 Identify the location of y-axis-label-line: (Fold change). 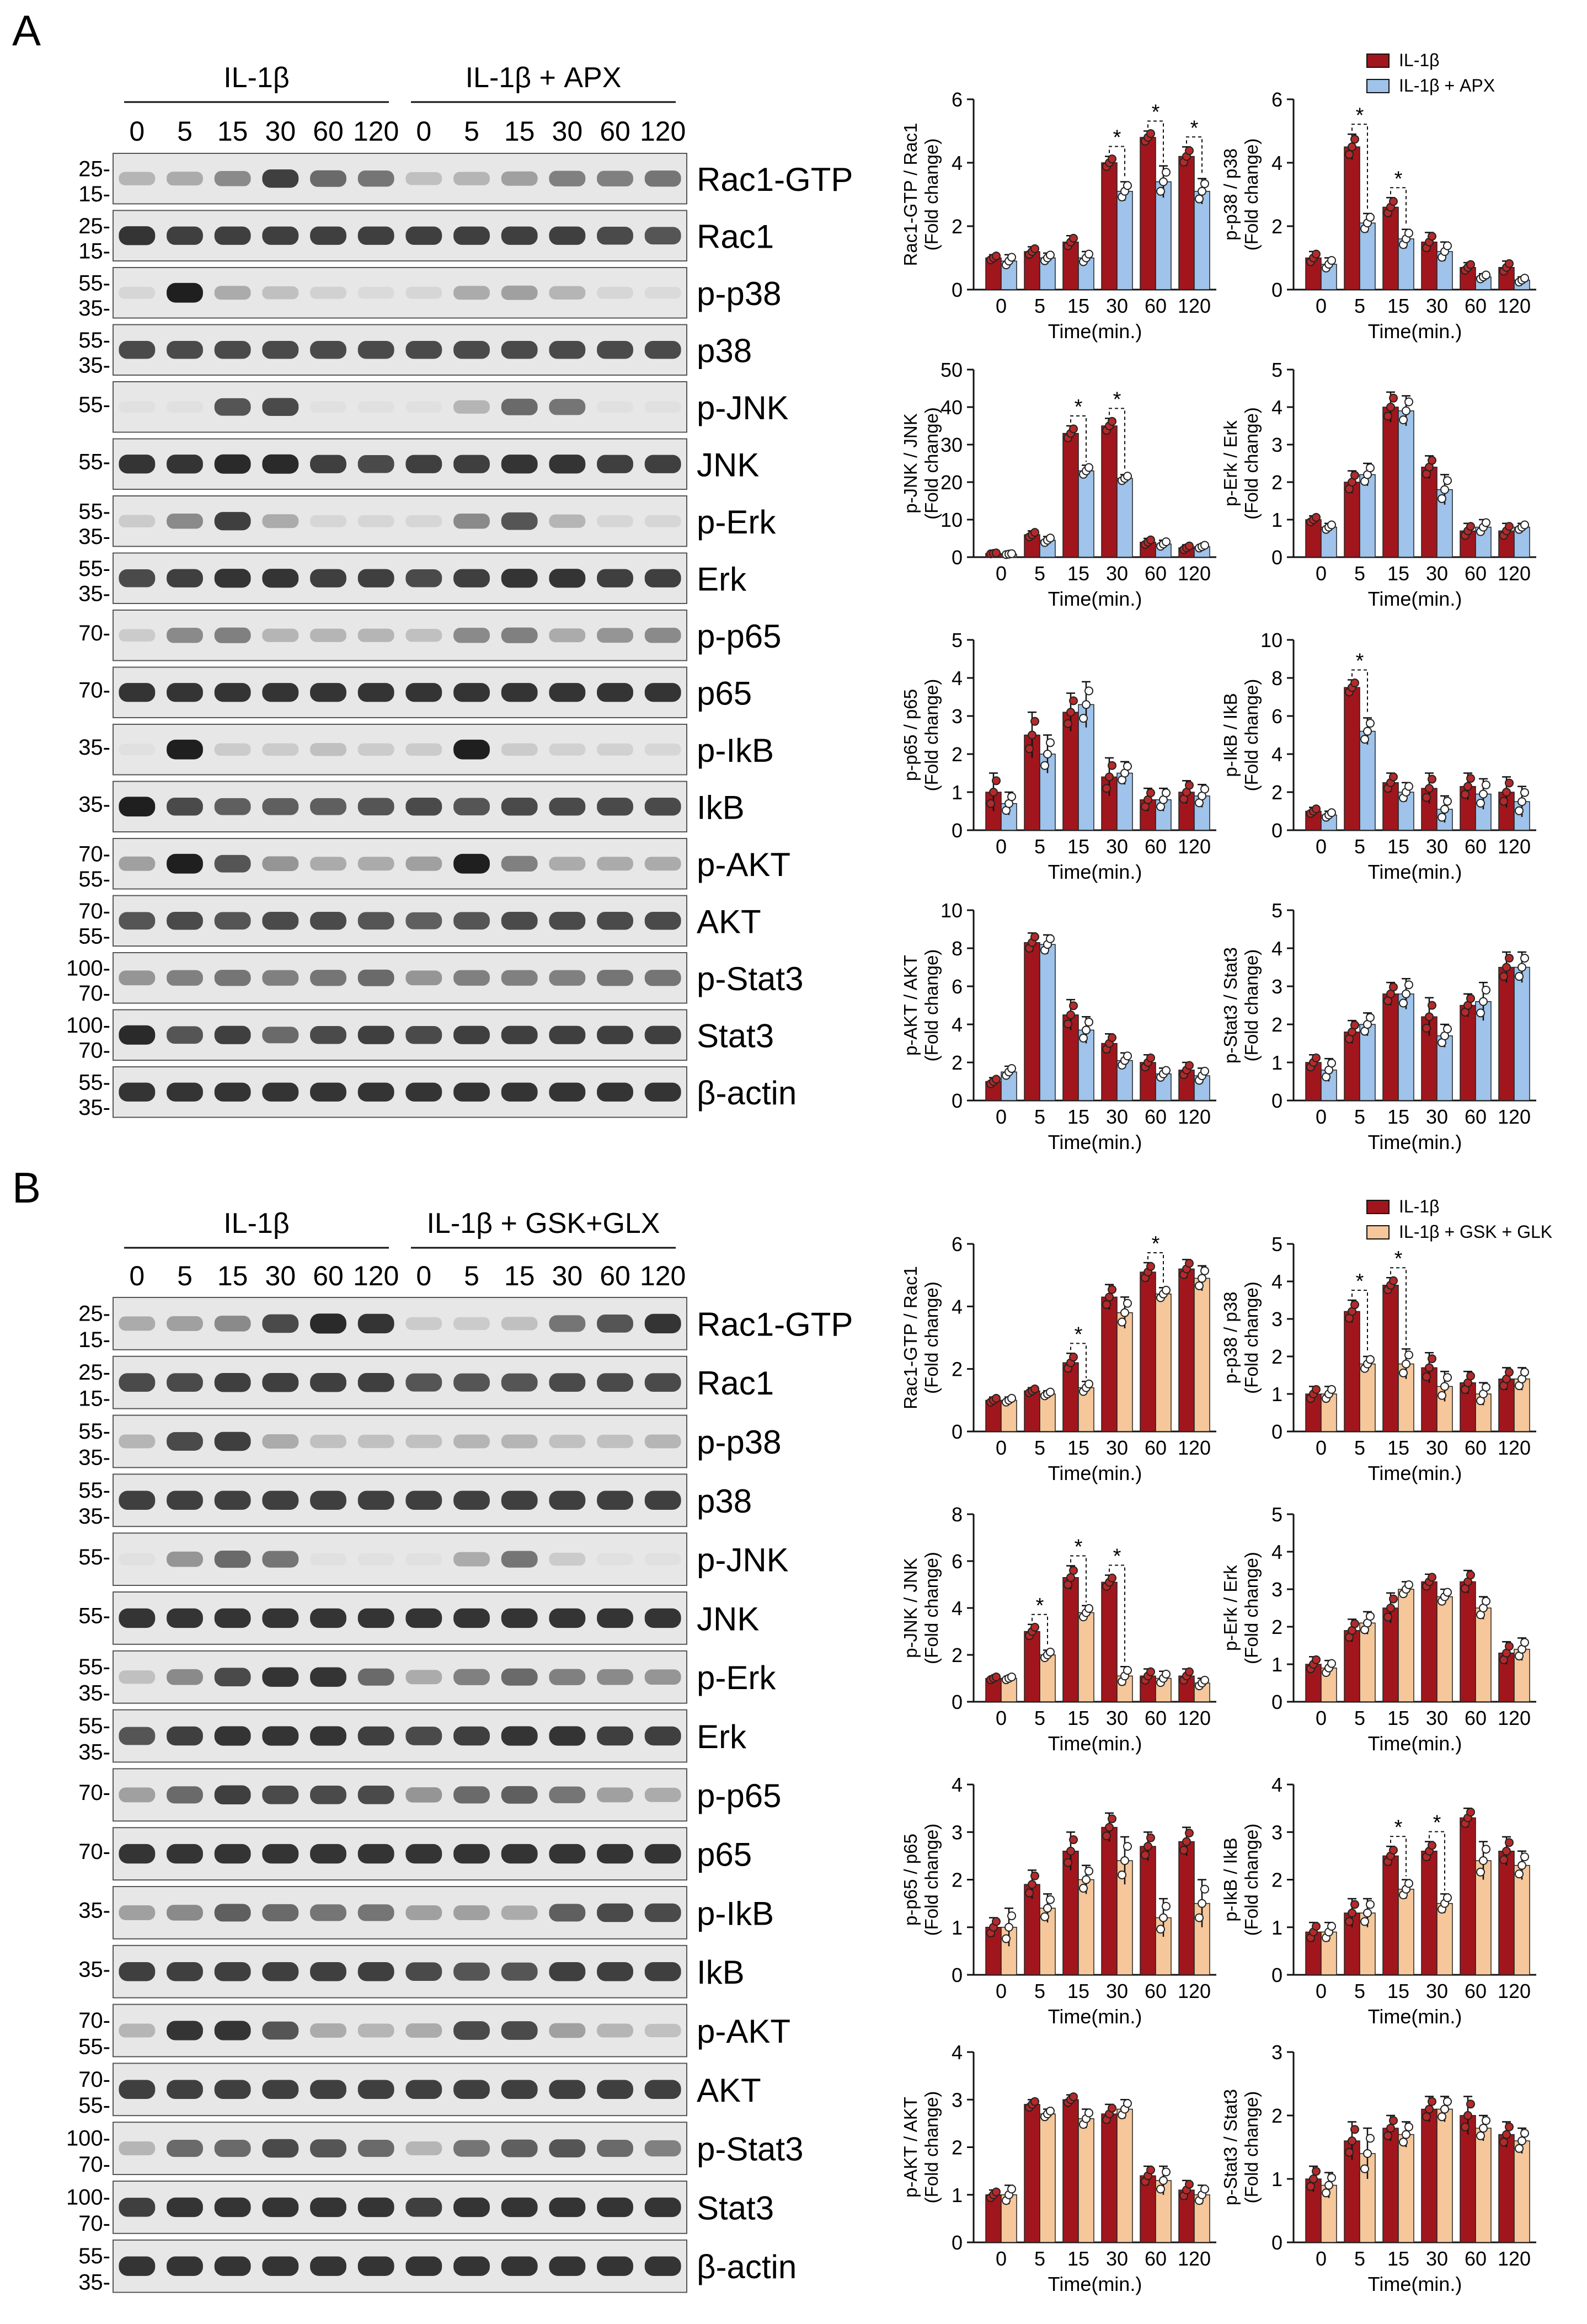
(1251, 194).